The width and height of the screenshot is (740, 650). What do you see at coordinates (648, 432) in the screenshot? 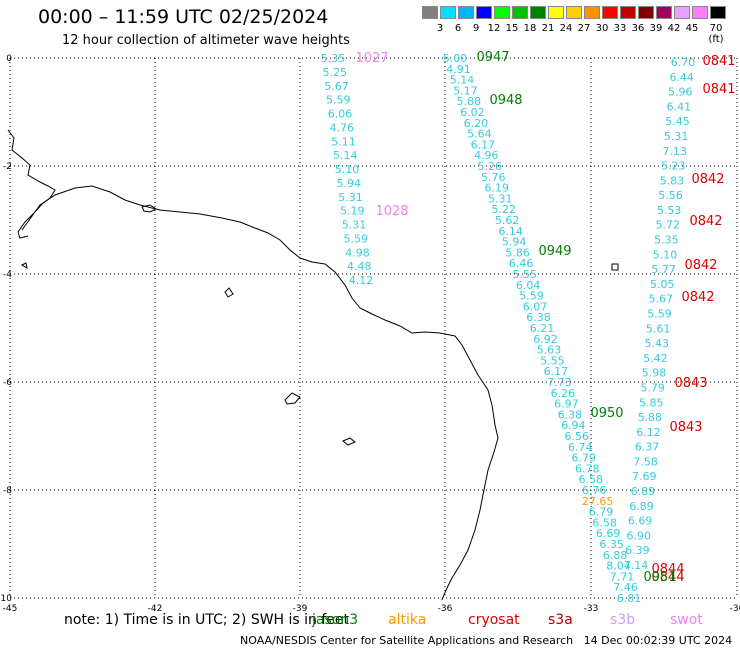
I see `wave-height-label: 6.12` at bounding box center [648, 432].